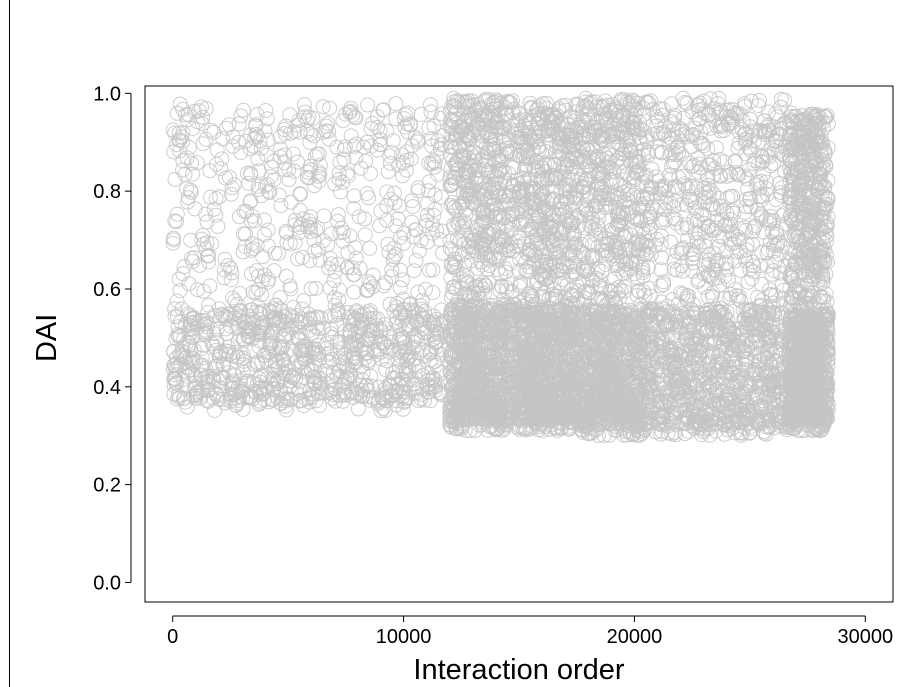  What do you see at coordinates (9, 343) in the screenshot?
I see `left-border-rule` at bounding box center [9, 343].